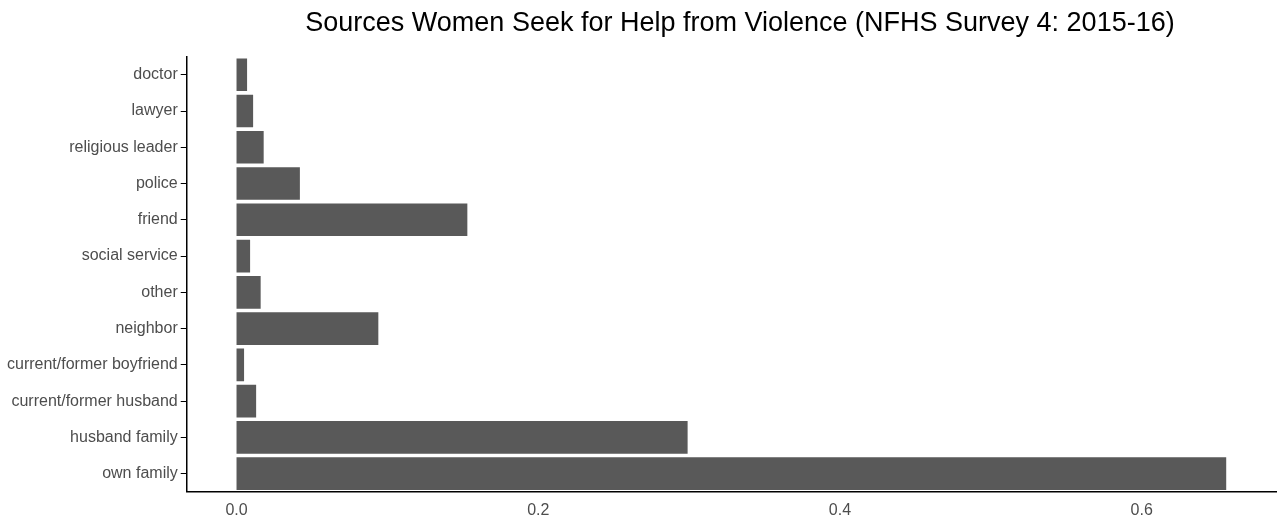 The height and width of the screenshot is (527, 1280). I want to click on y-tick-label: neighbor, so click(147, 328).